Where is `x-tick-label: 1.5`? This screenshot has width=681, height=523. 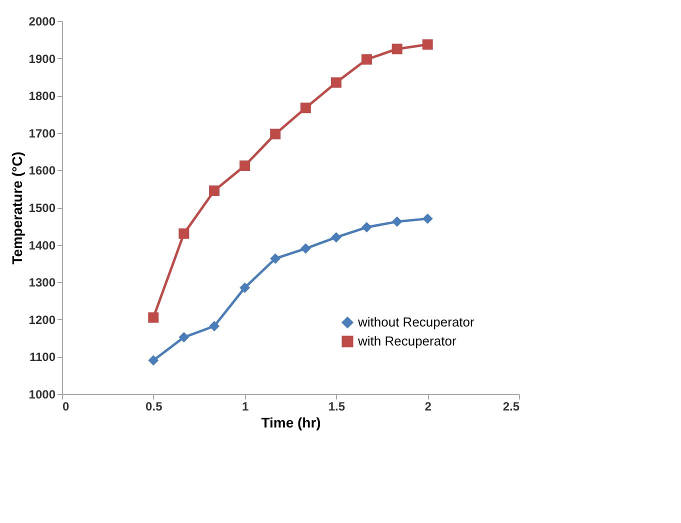
x-tick-label: 1.5 is located at coordinates (337, 407).